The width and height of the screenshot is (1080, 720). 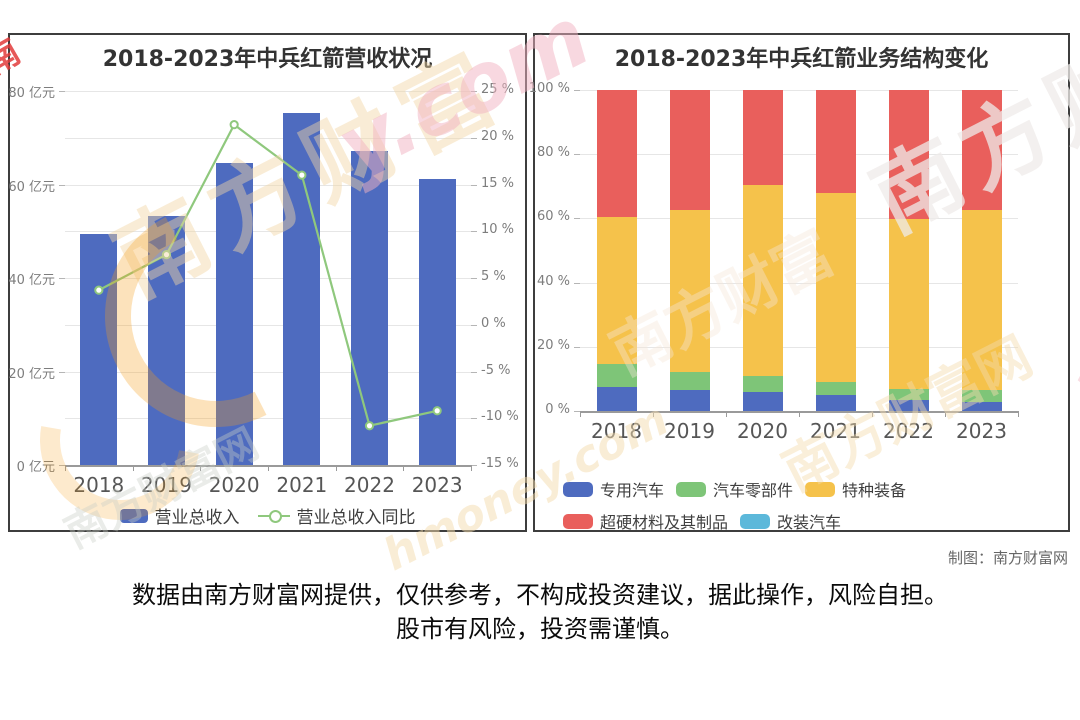 I want to click on segment-特种装备-2018, so click(x=616, y=290).